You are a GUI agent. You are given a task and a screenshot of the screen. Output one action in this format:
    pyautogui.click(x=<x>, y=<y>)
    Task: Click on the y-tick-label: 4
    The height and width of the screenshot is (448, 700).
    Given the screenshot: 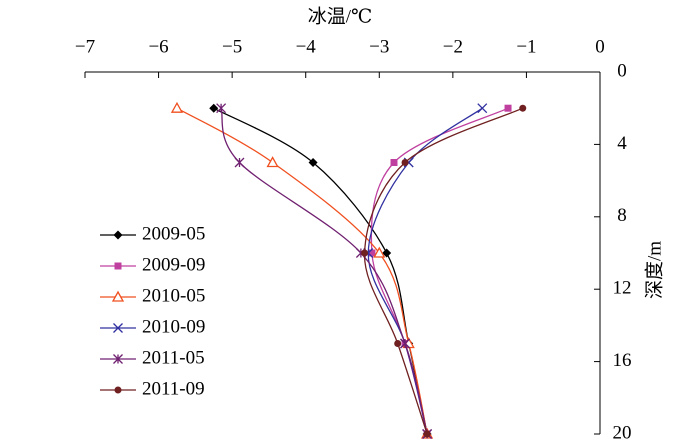 What is the action you would take?
    pyautogui.click(x=622, y=143)
    